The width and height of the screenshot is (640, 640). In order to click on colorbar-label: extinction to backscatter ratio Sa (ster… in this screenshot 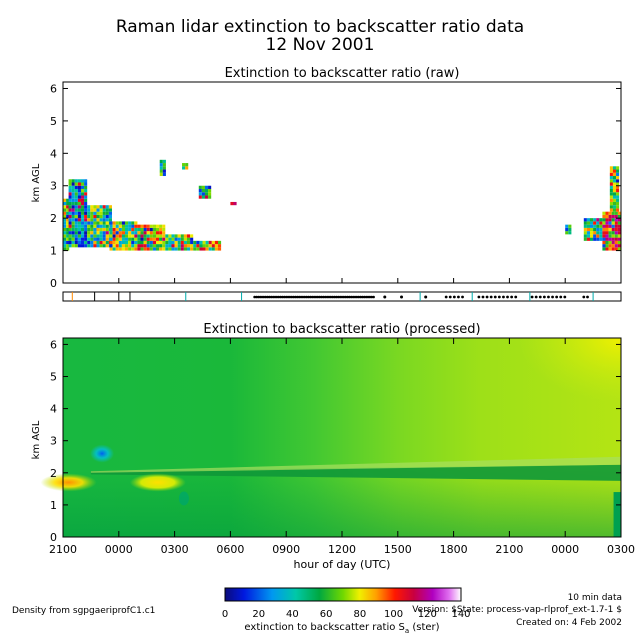, I will do `click(341, 628)`.